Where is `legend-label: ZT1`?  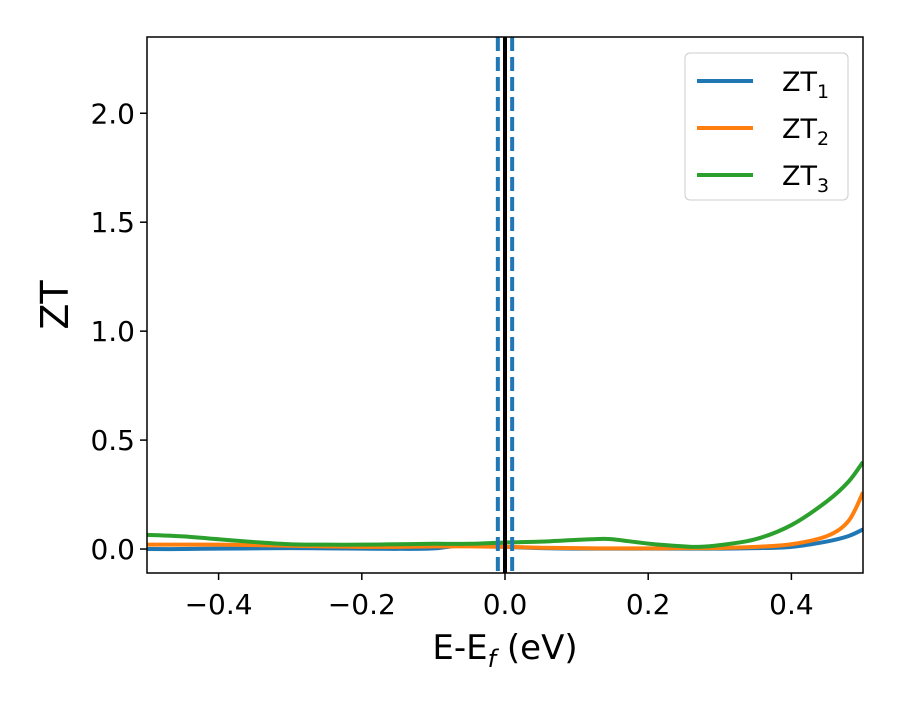
legend-label: ZT1 is located at coordinates (805, 85).